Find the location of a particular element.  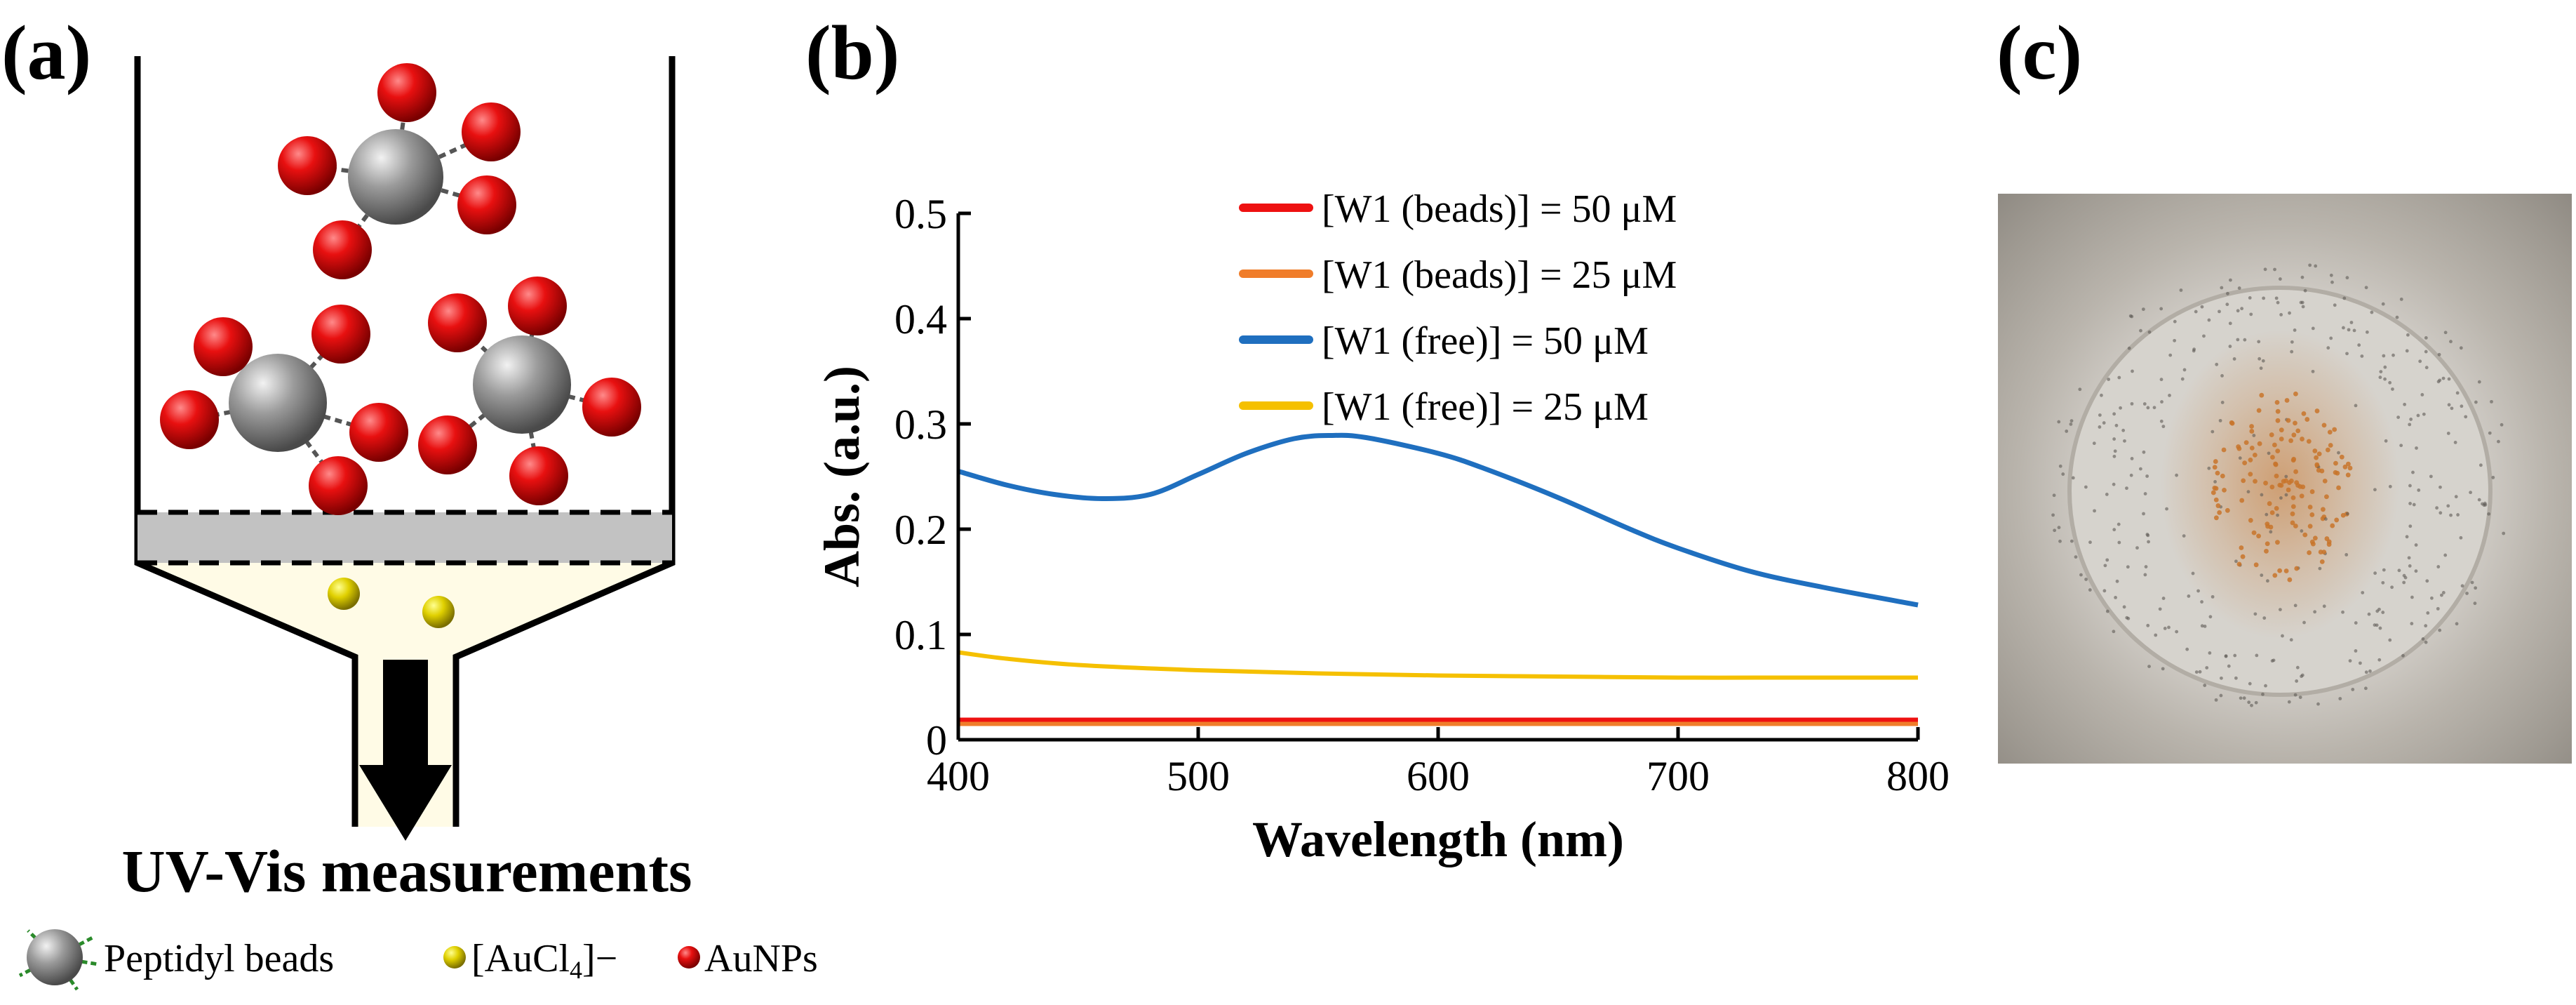

panel-label-b: (b) is located at coordinates (852, 52).